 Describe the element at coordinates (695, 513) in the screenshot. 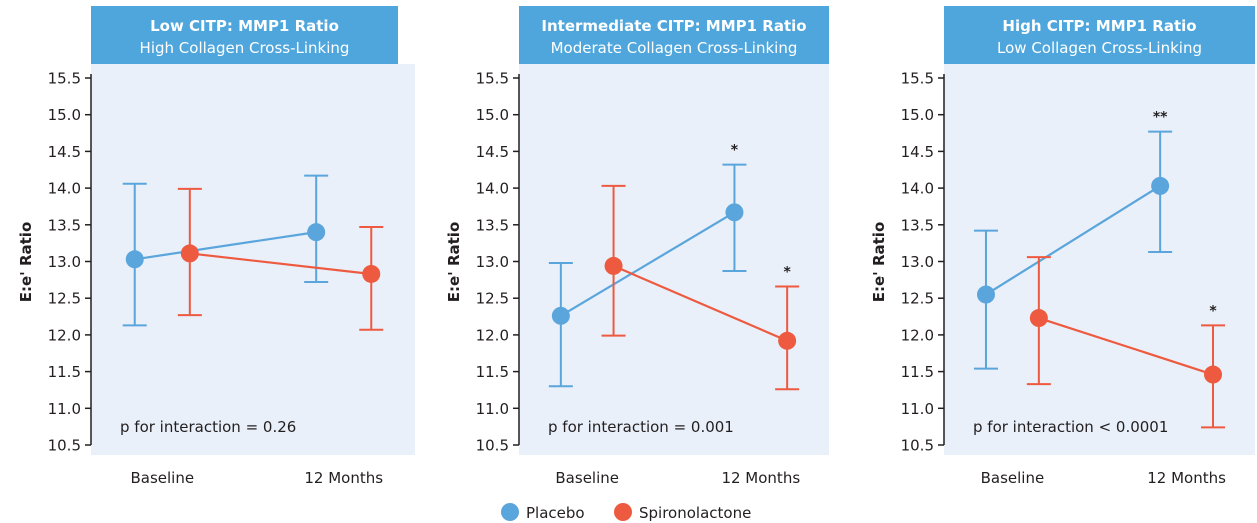

I see `legend-label-spironolactone: Spironolactone` at that location.